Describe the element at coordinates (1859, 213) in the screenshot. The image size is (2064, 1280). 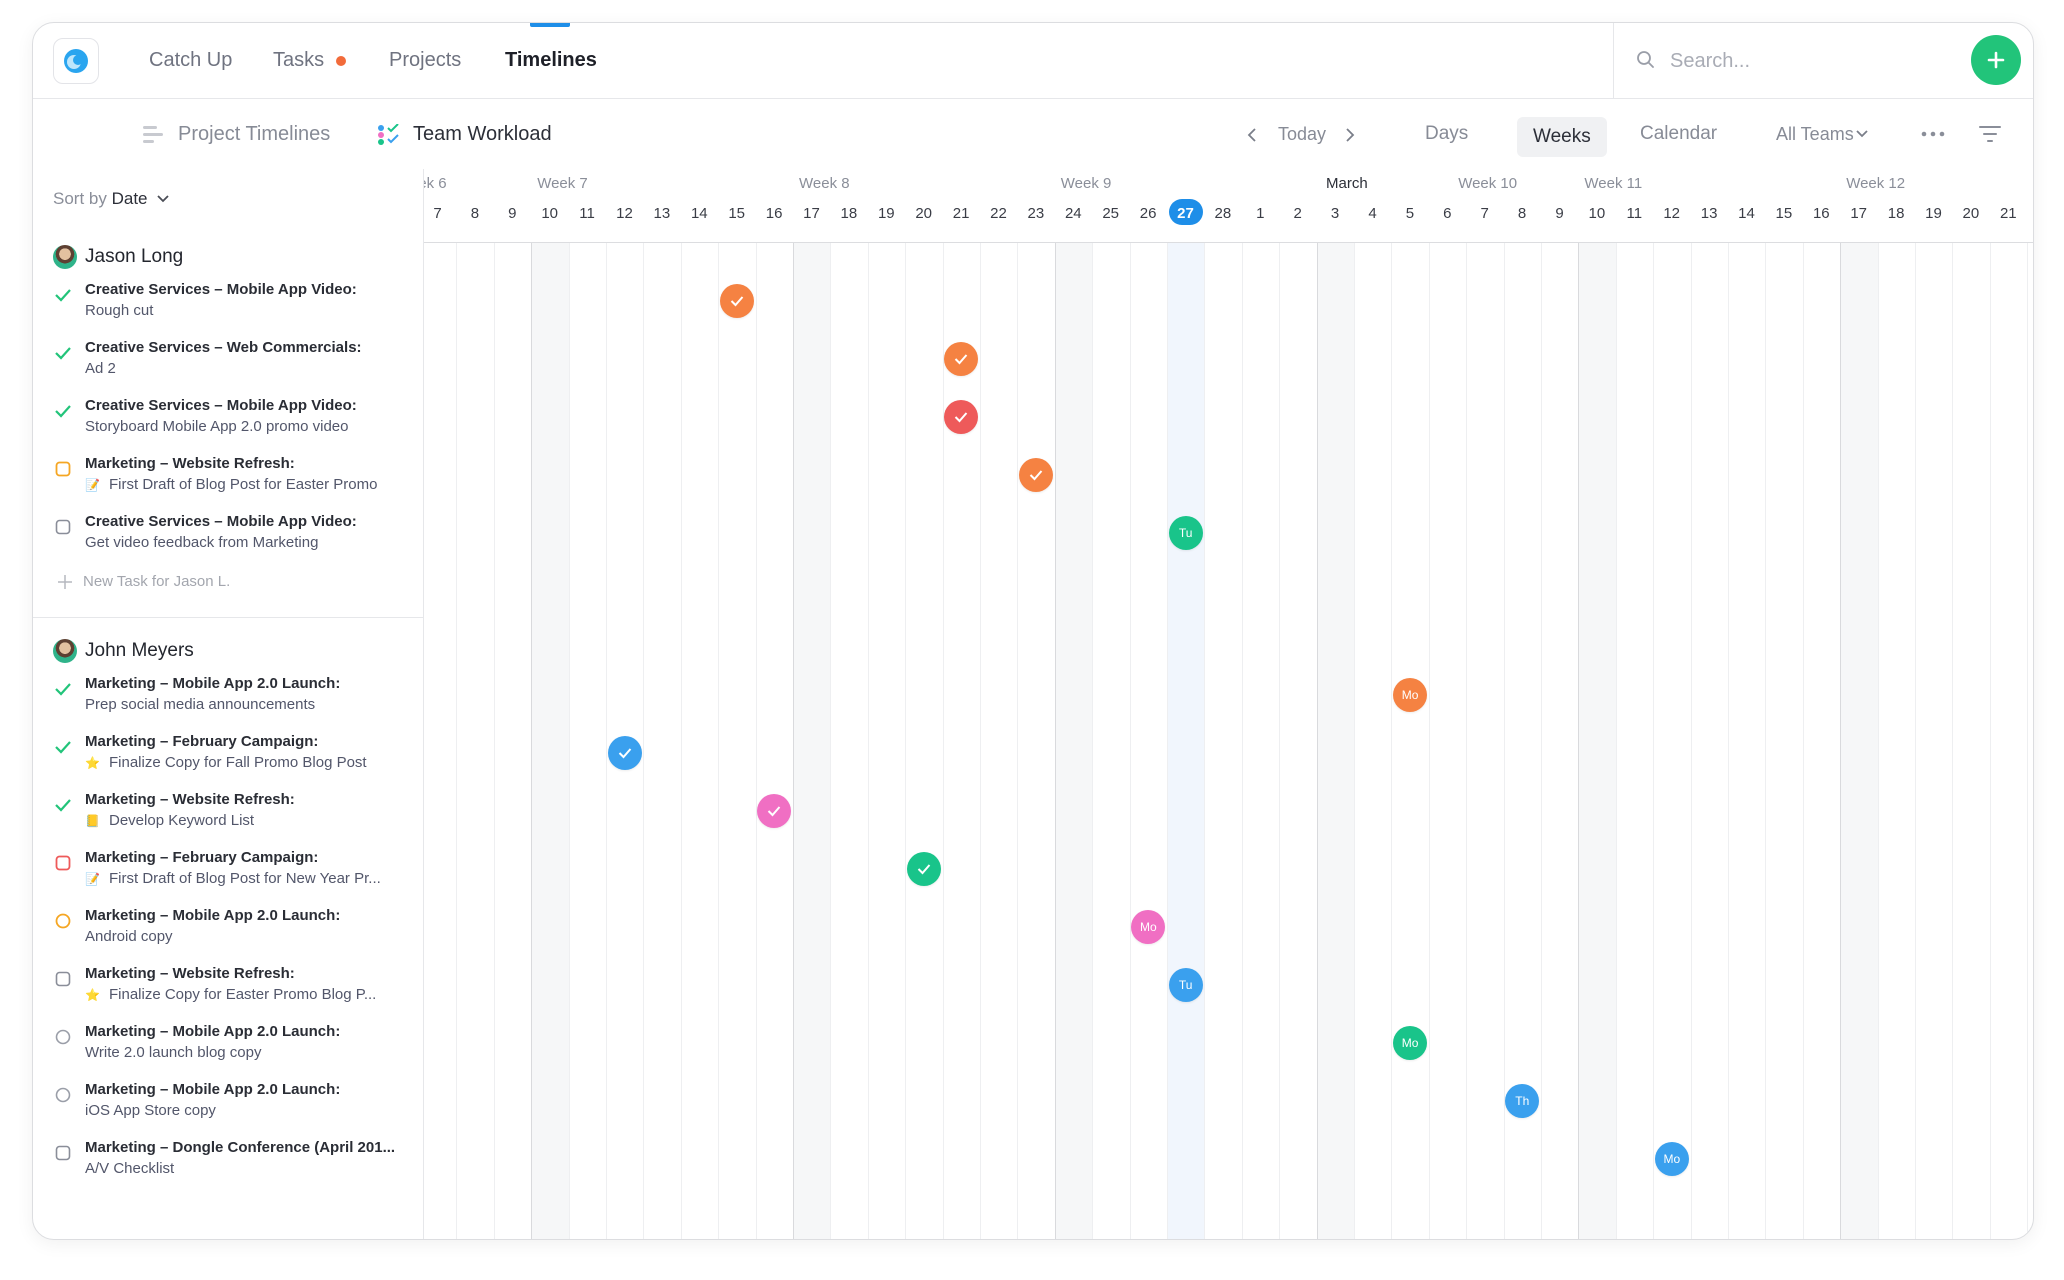
I see `day-label: 17` at that location.